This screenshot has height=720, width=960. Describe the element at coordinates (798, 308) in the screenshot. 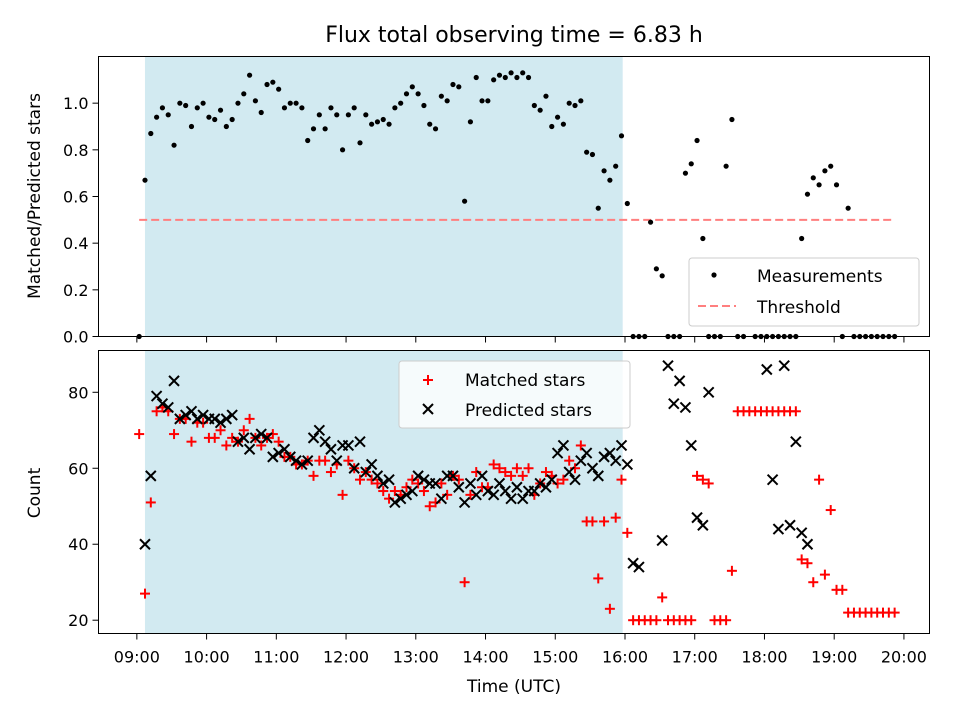

I see `legend-threshold-label: Threshold` at that location.